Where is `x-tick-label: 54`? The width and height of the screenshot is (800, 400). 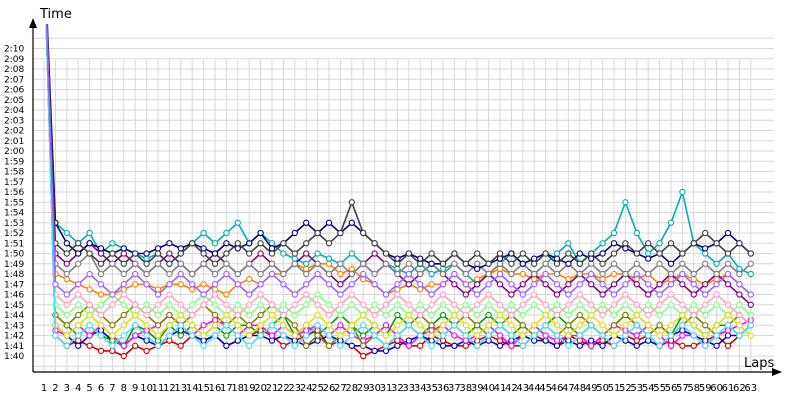
x-tick-label: 54 is located at coordinates (648, 388).